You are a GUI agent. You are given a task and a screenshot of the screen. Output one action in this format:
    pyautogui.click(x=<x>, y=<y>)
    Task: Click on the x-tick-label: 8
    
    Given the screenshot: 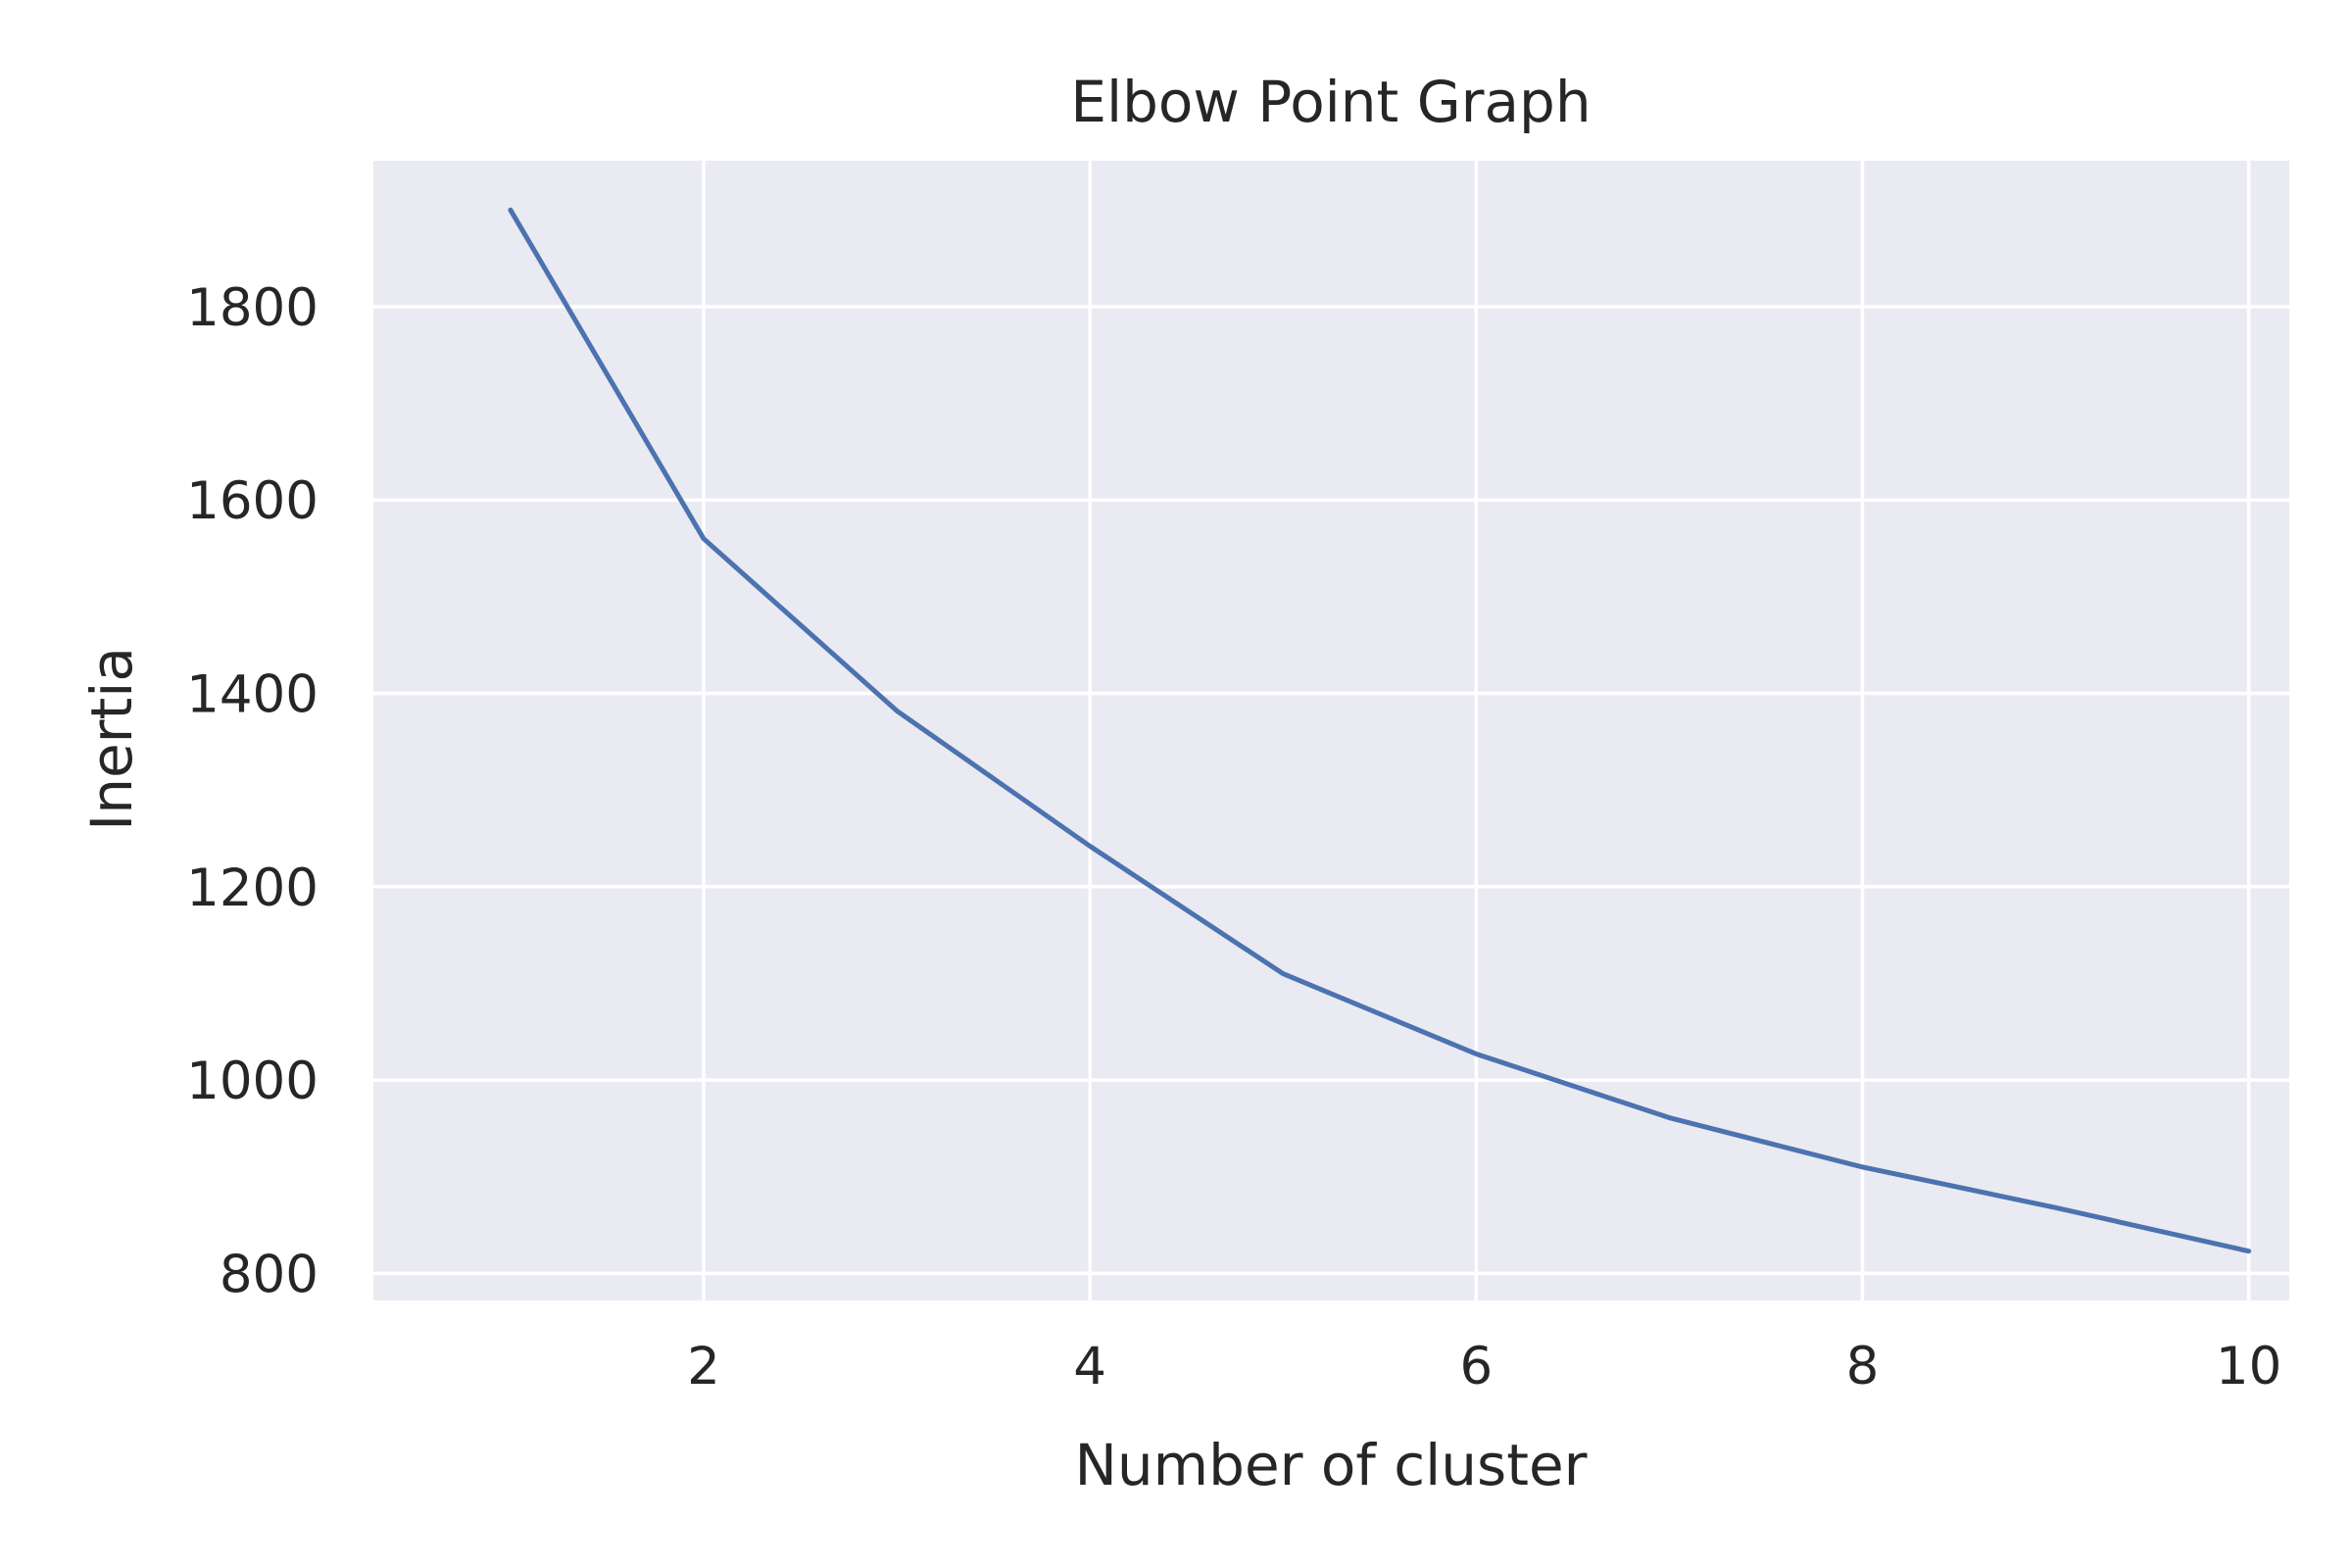 What is the action you would take?
    pyautogui.click(x=1863, y=1366)
    